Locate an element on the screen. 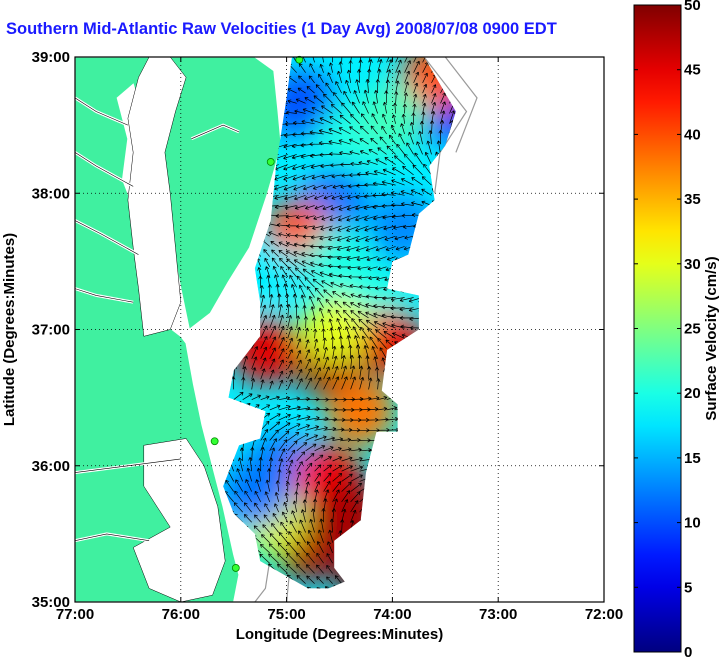  x-tick-label-1: 76:00 is located at coordinates (181, 614).